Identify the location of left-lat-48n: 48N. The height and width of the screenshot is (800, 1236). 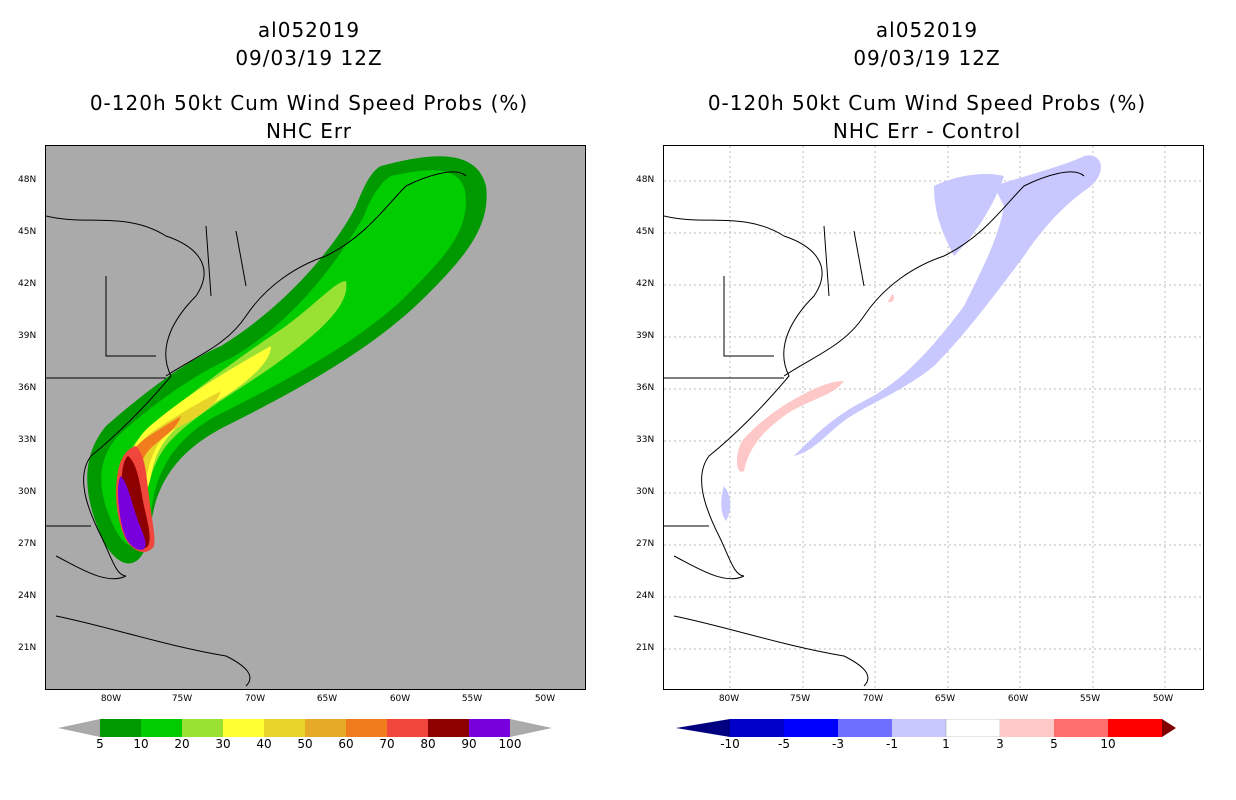
(27, 180).